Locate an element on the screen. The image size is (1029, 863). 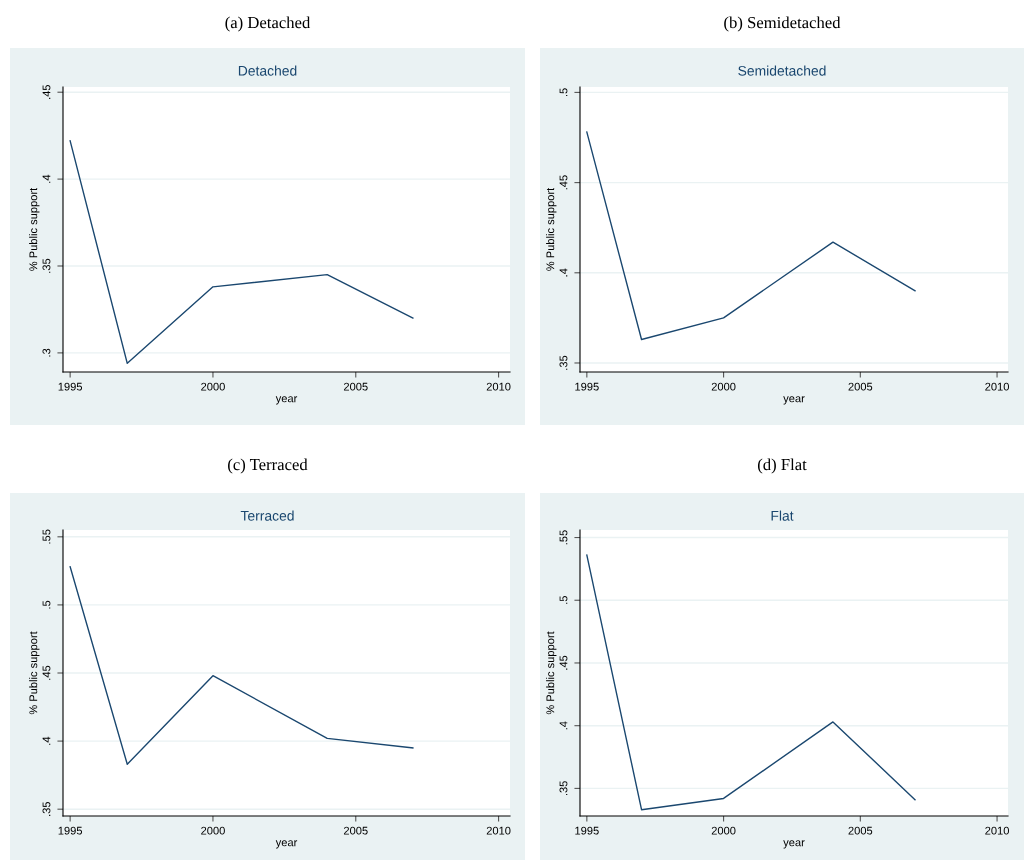
chart-title: (b) Semidetached is located at coordinates (782, 24).